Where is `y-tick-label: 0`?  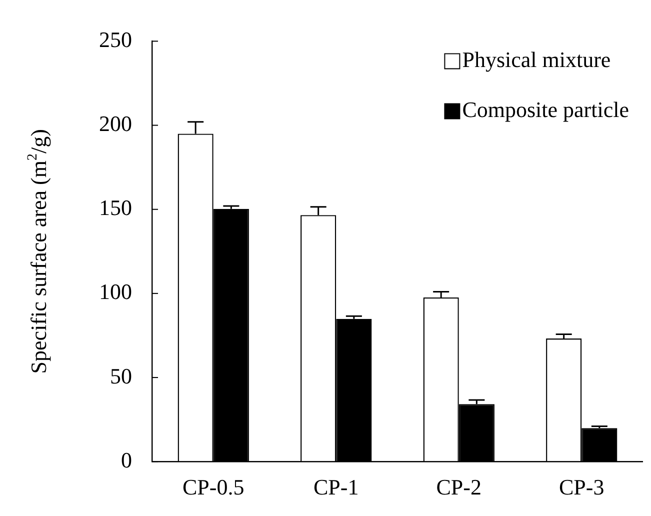 y-tick-label: 0 is located at coordinates (126, 459).